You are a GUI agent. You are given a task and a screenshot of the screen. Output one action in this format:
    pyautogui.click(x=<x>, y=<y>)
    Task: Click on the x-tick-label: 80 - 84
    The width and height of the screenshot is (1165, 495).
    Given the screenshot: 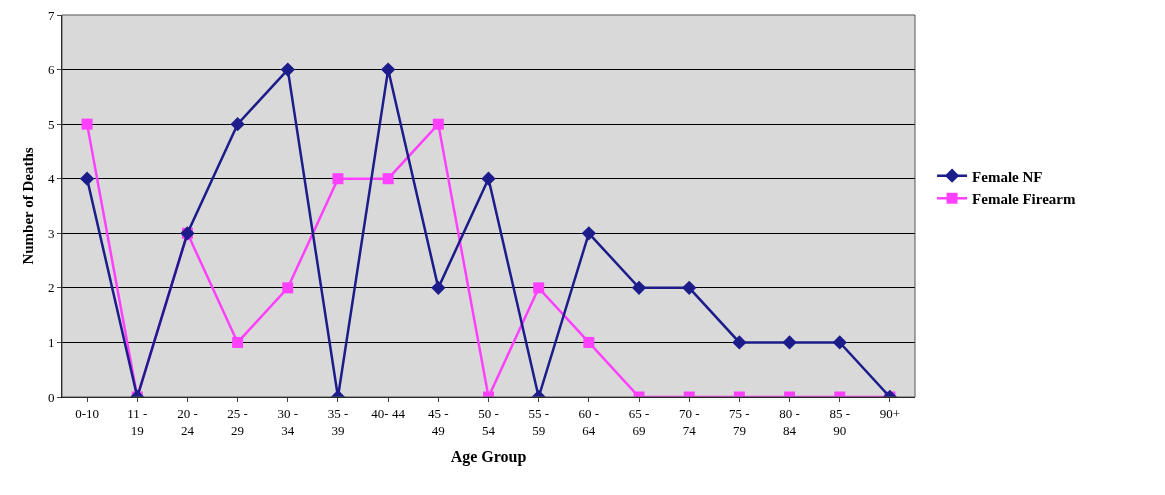 What is the action you would take?
    pyautogui.click(x=789, y=421)
    